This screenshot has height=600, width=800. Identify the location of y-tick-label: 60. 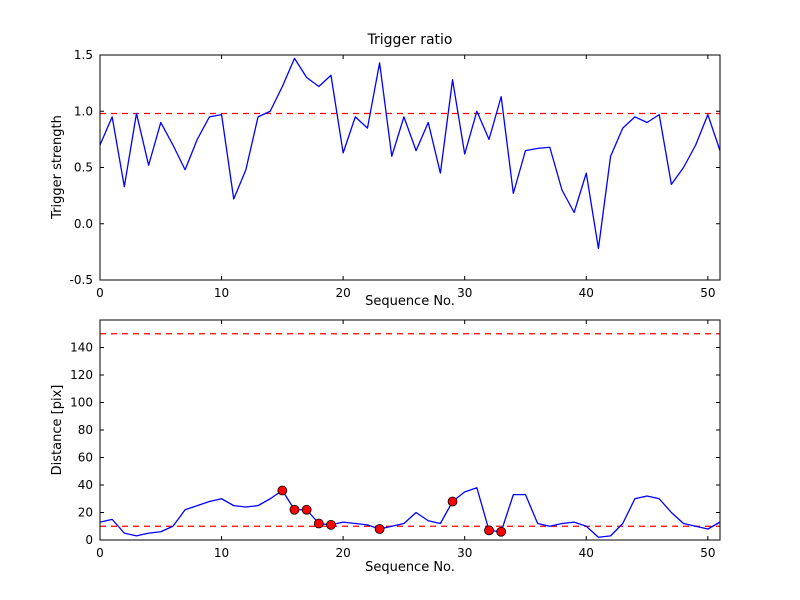
(85, 458).